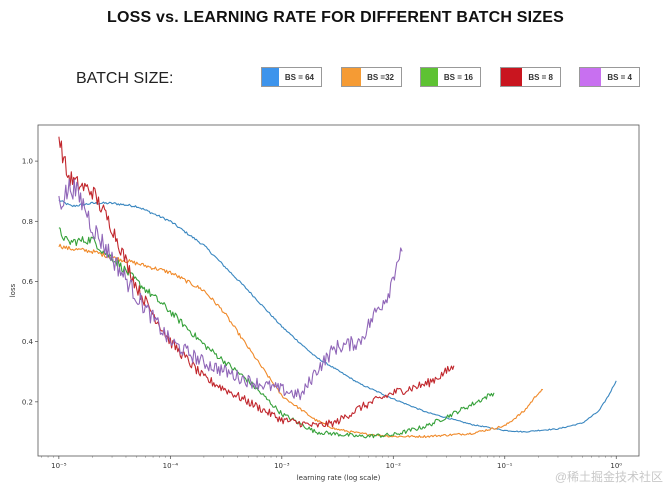 Image resolution: width=671 pixels, height=495 pixels. I want to click on legend-text-bs32: BS =32, so click(380, 77).